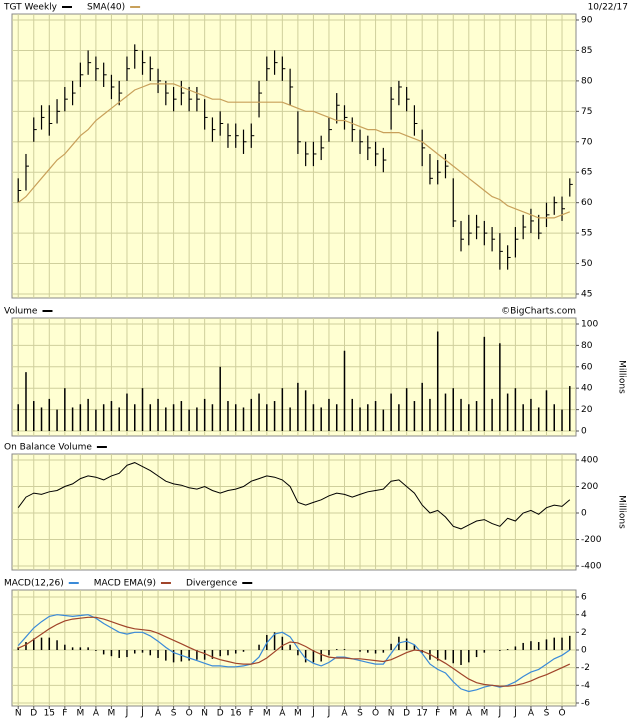 This screenshot has width=632, height=720. Describe the element at coordinates (64, 714) in the screenshot. I see `x-tick-label: F` at that location.